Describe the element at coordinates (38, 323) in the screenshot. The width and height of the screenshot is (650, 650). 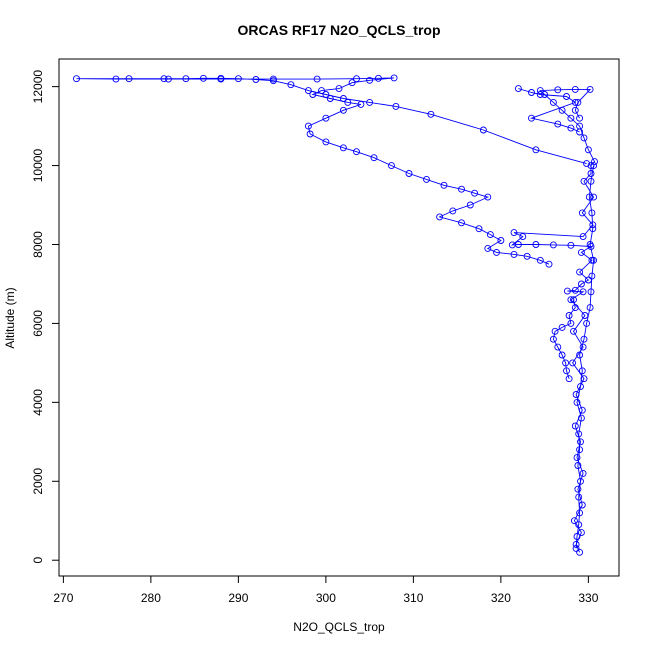
I see `y-tick-label: 6000` at that location.